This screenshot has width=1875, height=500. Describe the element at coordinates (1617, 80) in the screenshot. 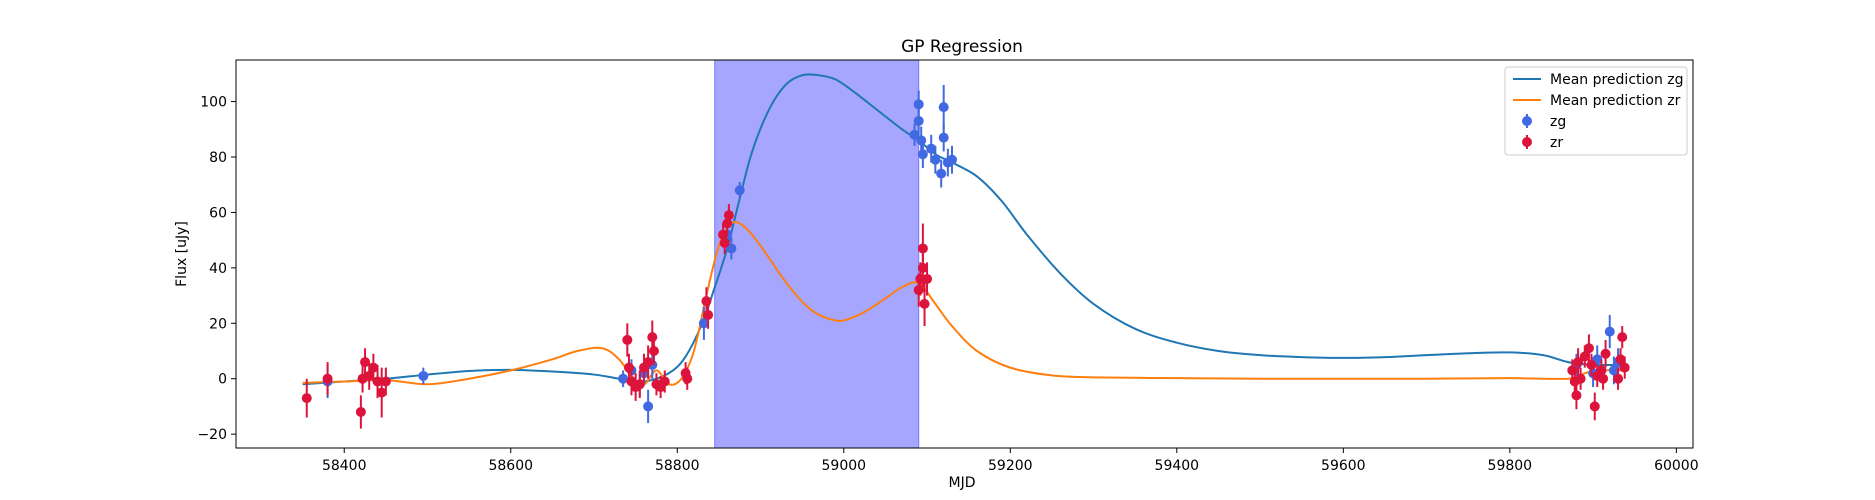

I see `legend-label: Mean prediction zg` at that location.